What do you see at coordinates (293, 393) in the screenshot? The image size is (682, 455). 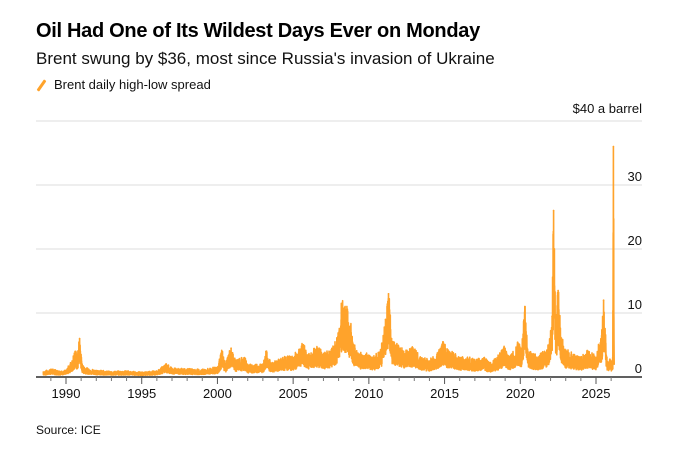 I see `x-tick-label: 2005` at bounding box center [293, 393].